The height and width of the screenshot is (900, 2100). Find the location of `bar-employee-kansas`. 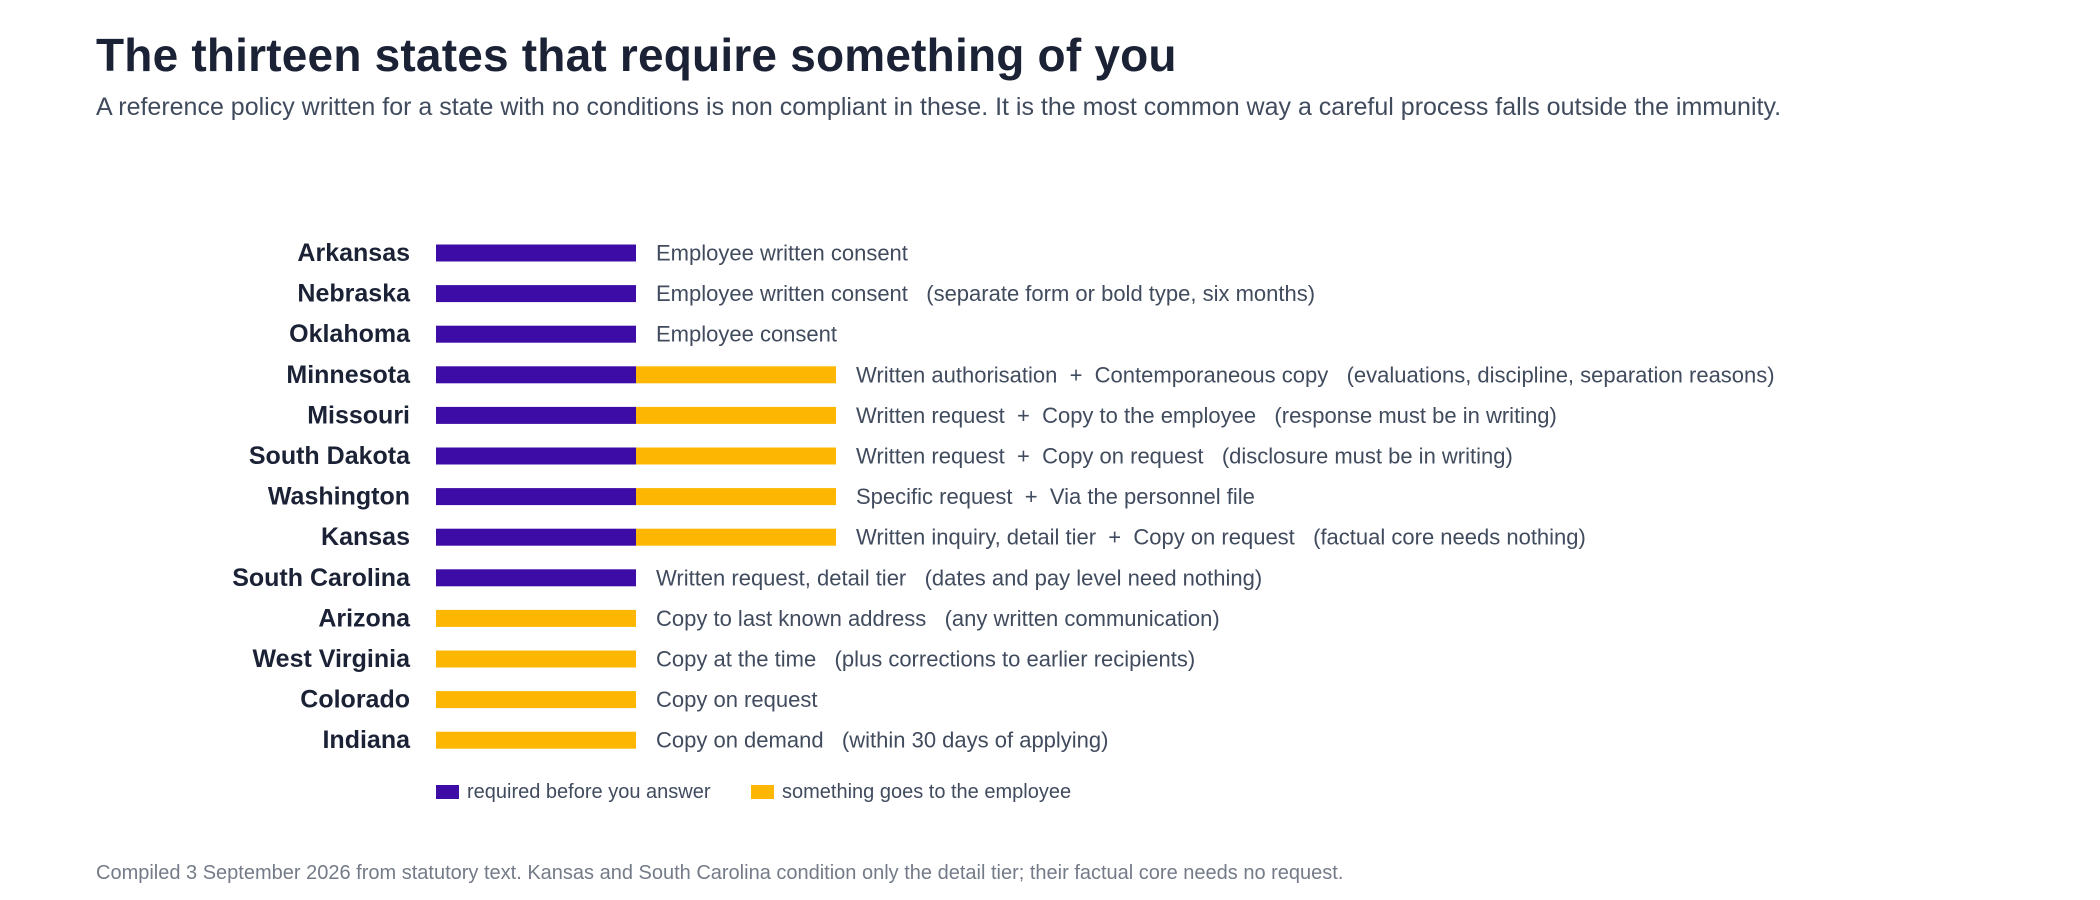

bar-employee-kansas is located at coordinates (736, 537).